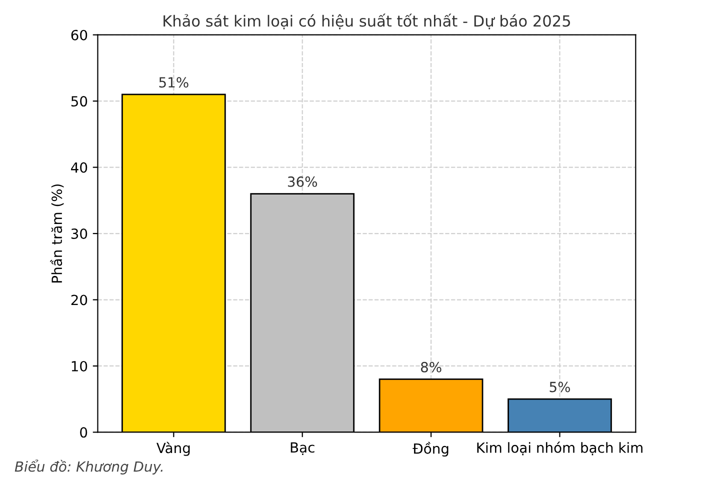  What do you see at coordinates (559, 449) in the screenshot?
I see `x-tick-label: Kim loại nhóm bạch kim` at bounding box center [559, 449].